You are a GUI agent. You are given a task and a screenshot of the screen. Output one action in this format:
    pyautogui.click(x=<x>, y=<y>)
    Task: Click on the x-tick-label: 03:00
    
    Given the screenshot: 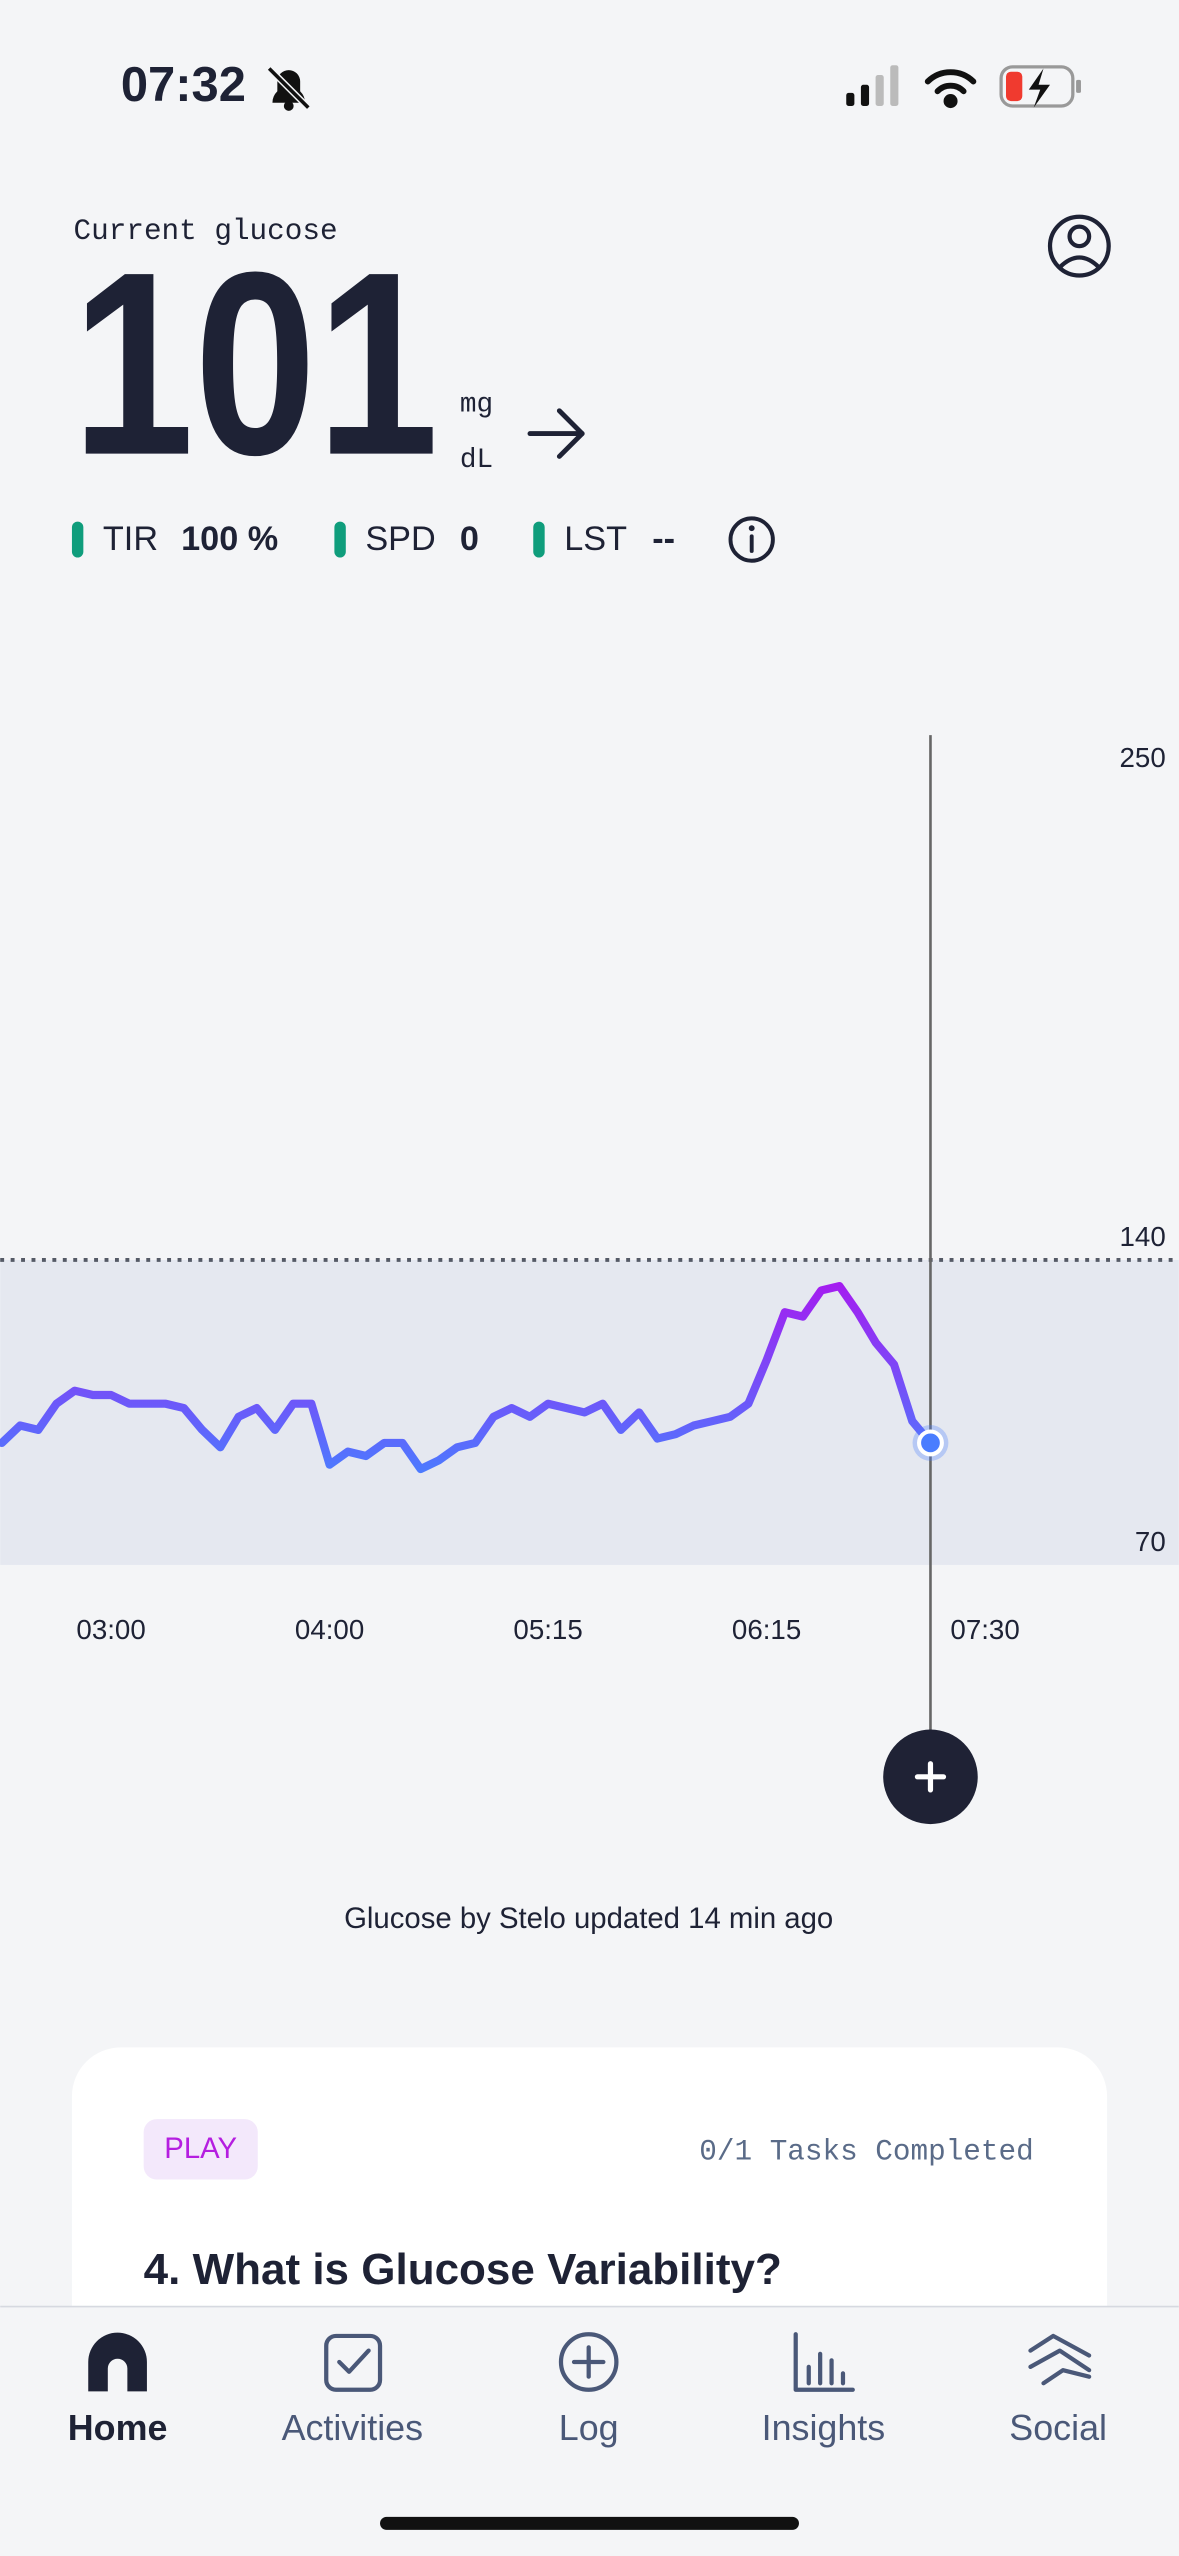 What is the action you would take?
    pyautogui.click(x=110, y=1629)
    